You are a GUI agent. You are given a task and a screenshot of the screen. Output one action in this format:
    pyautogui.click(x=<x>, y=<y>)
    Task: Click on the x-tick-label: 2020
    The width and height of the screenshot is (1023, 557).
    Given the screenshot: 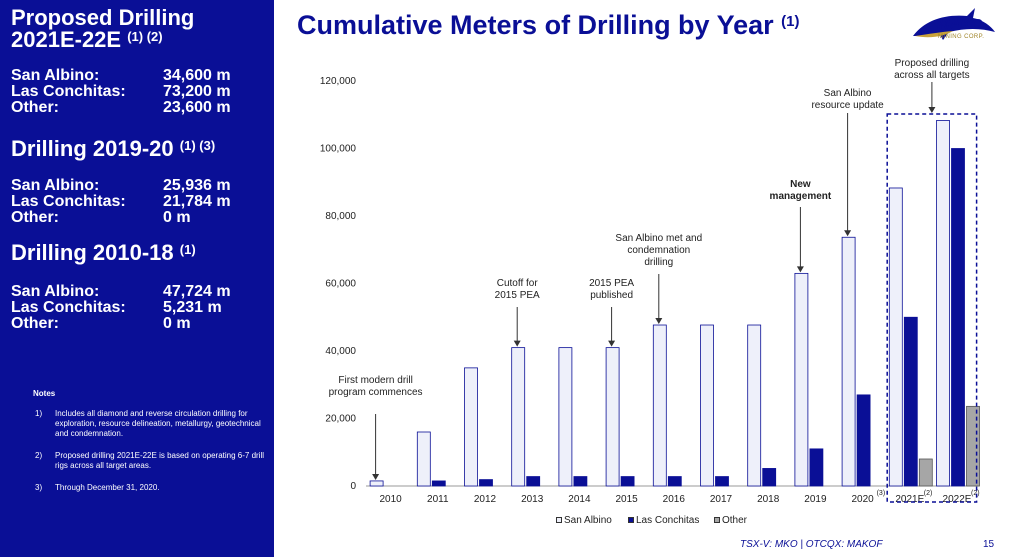 What is the action you would take?
    pyautogui.click(x=862, y=499)
    